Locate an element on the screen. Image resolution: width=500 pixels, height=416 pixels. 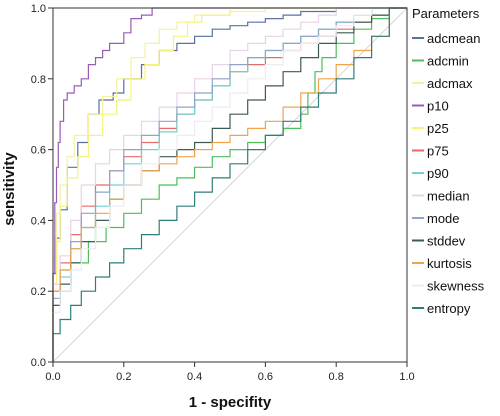
y-tick-label: 0.8 is located at coordinates (38, 80).